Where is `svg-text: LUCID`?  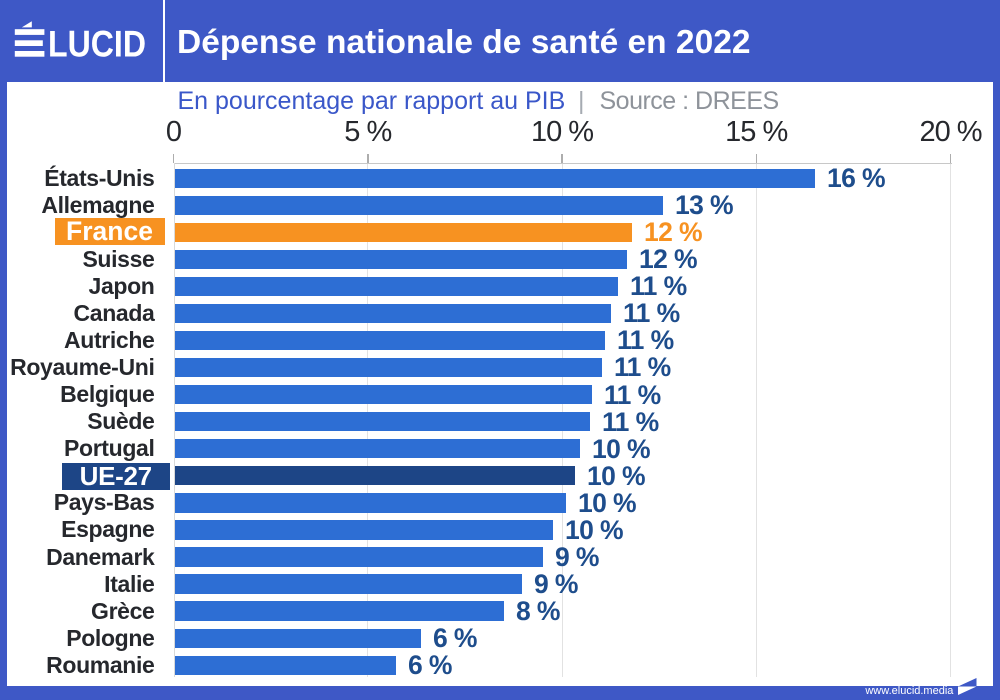 svg-text: LUCID is located at coordinates (97, 43).